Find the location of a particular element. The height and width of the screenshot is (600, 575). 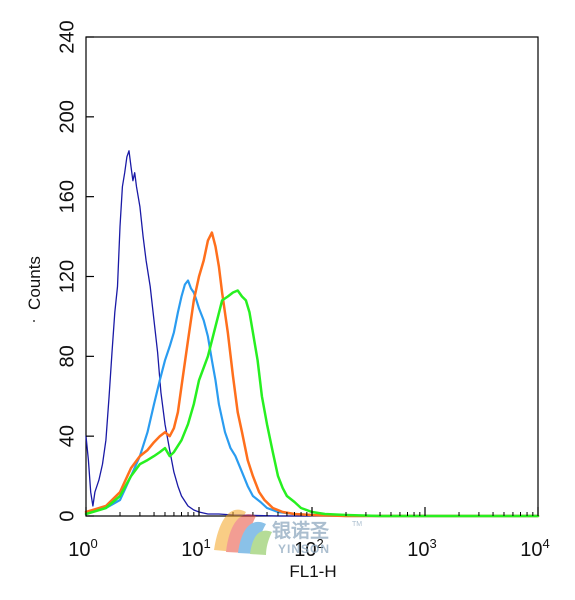

watermark-logo-icon is located at coordinates (243, 532).